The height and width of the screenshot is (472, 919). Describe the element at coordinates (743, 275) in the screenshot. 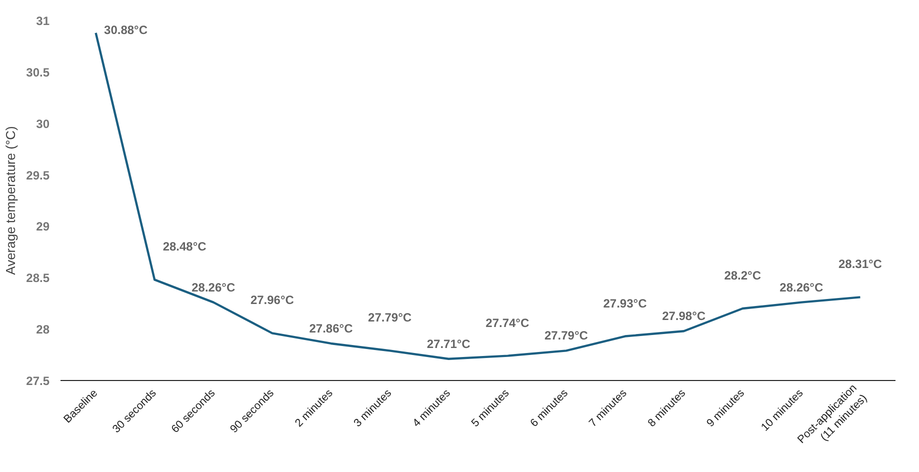

I see `data-label: 28.2°C` at that location.